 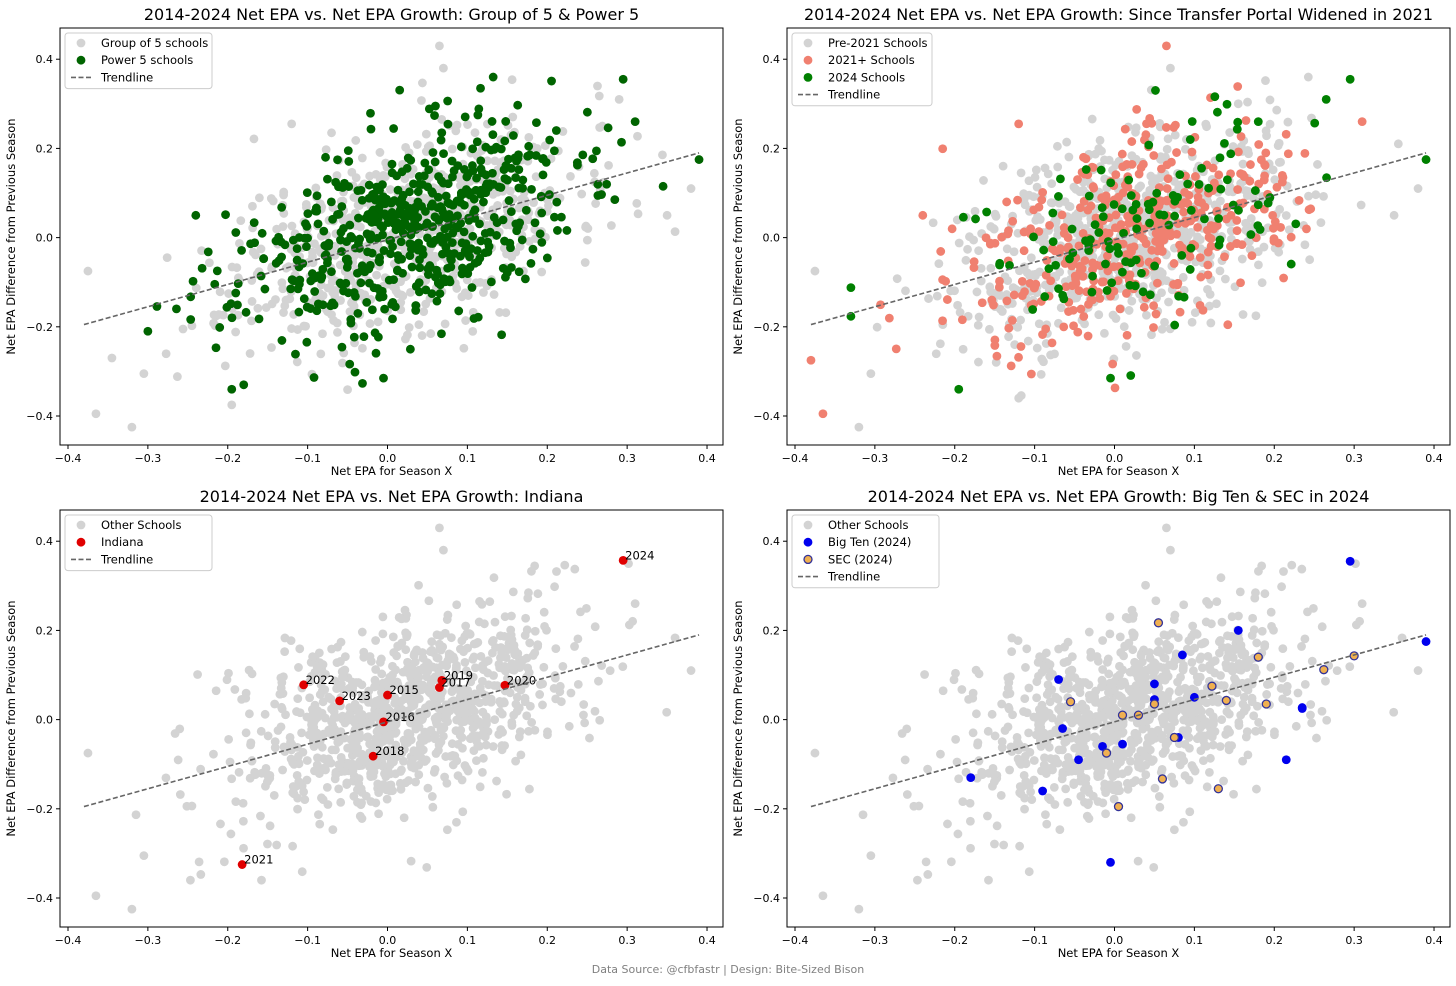 What do you see at coordinates (458, 675) in the screenshot?
I see `data-label: 2019` at bounding box center [458, 675].